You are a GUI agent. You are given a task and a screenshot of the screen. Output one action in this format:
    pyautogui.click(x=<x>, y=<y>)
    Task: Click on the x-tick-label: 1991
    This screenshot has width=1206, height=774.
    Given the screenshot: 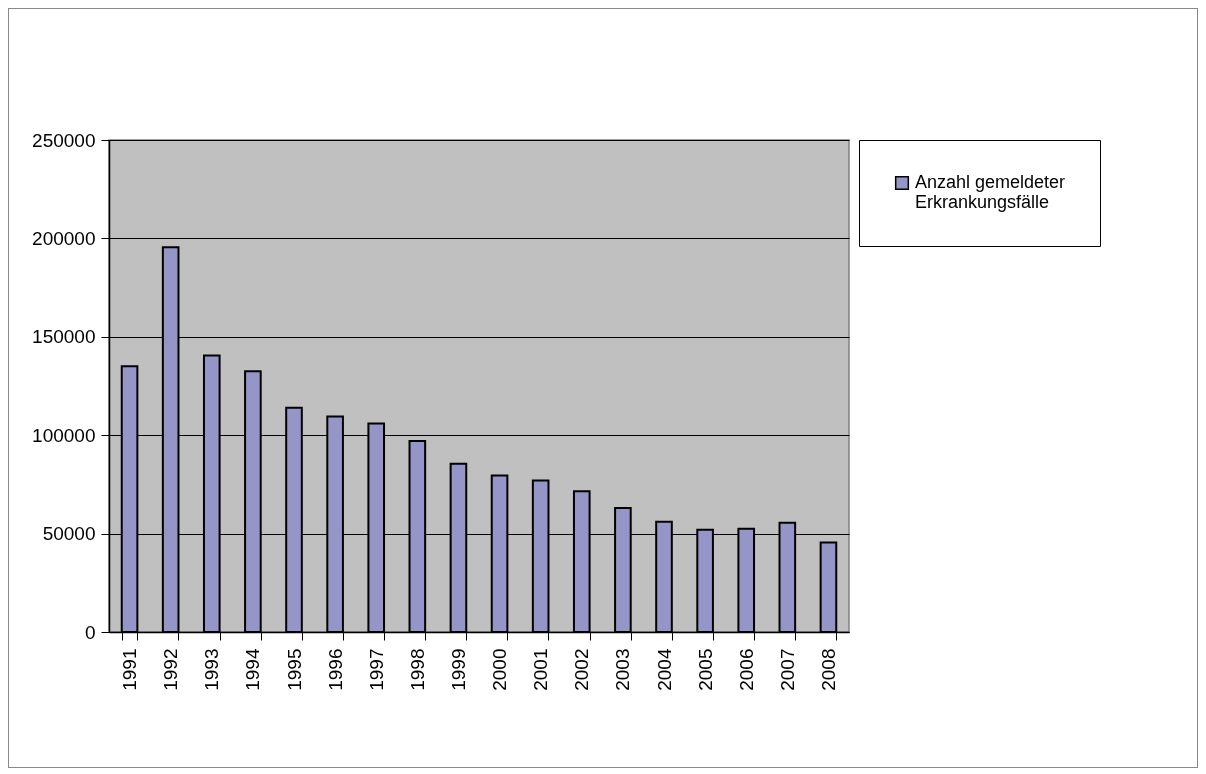 What is the action you would take?
    pyautogui.click(x=130, y=669)
    